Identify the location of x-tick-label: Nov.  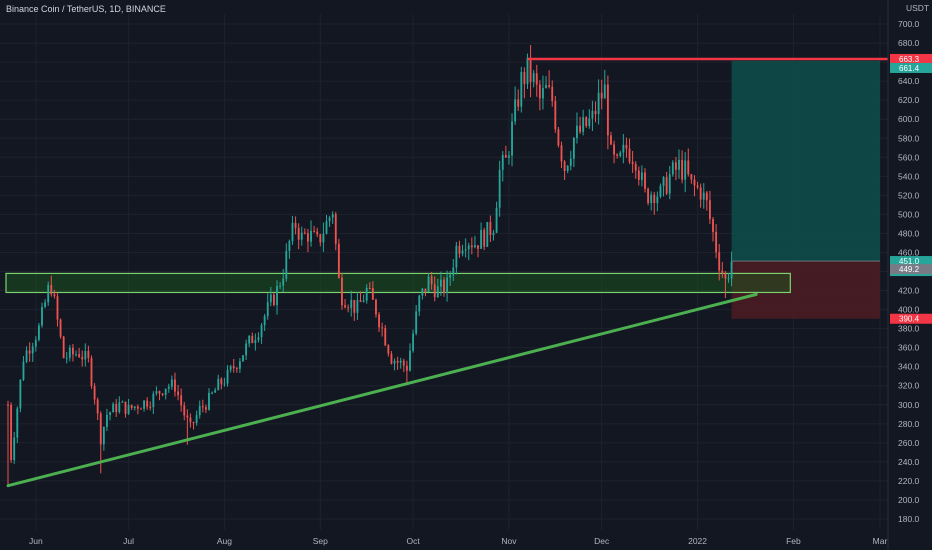
(509, 541).